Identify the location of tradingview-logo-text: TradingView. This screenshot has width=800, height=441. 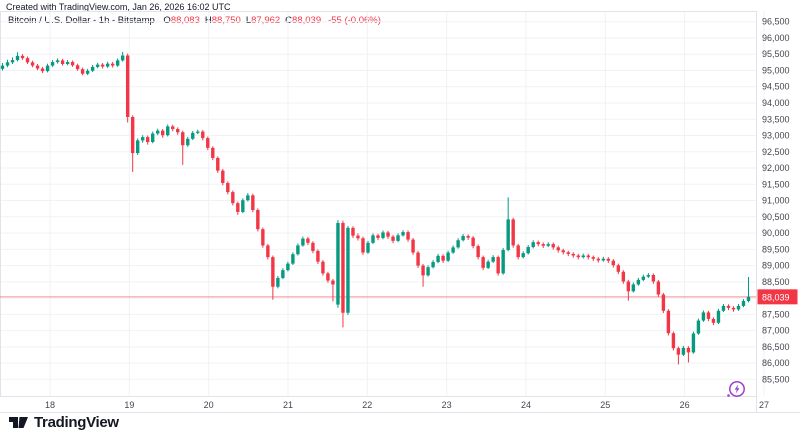
(76, 422).